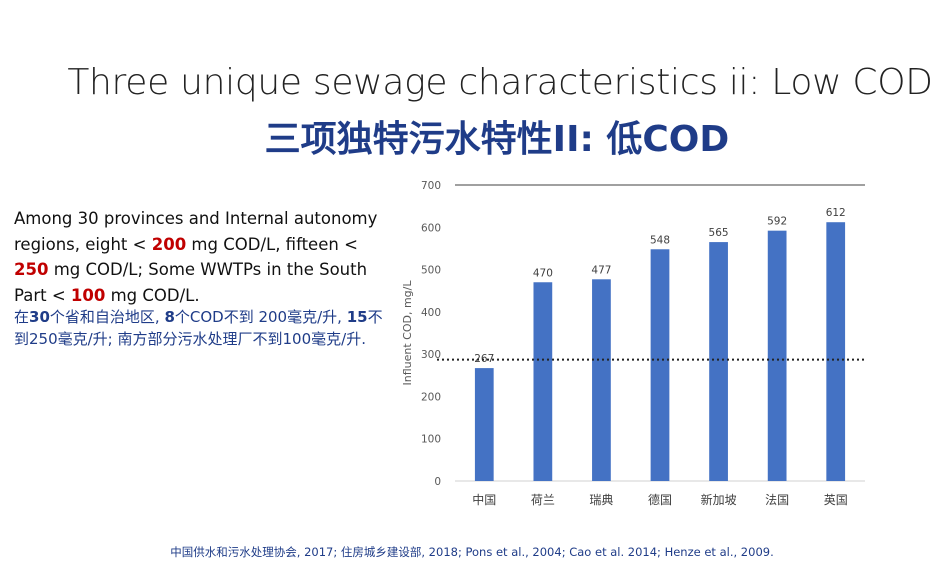 The image size is (944, 578). What do you see at coordinates (431, 440) in the screenshot?
I see `y-tick-label: 100` at bounding box center [431, 440].